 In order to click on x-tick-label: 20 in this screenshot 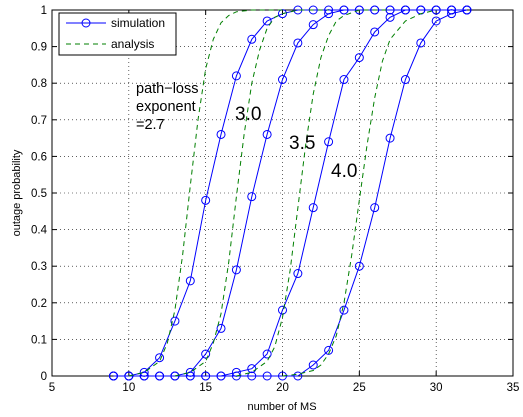, I will do `click(282, 388)`.